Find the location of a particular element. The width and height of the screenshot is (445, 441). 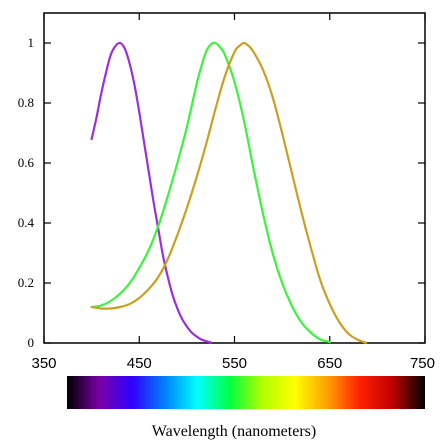

wavelength-spectrum-colorbar is located at coordinates (246, 392).